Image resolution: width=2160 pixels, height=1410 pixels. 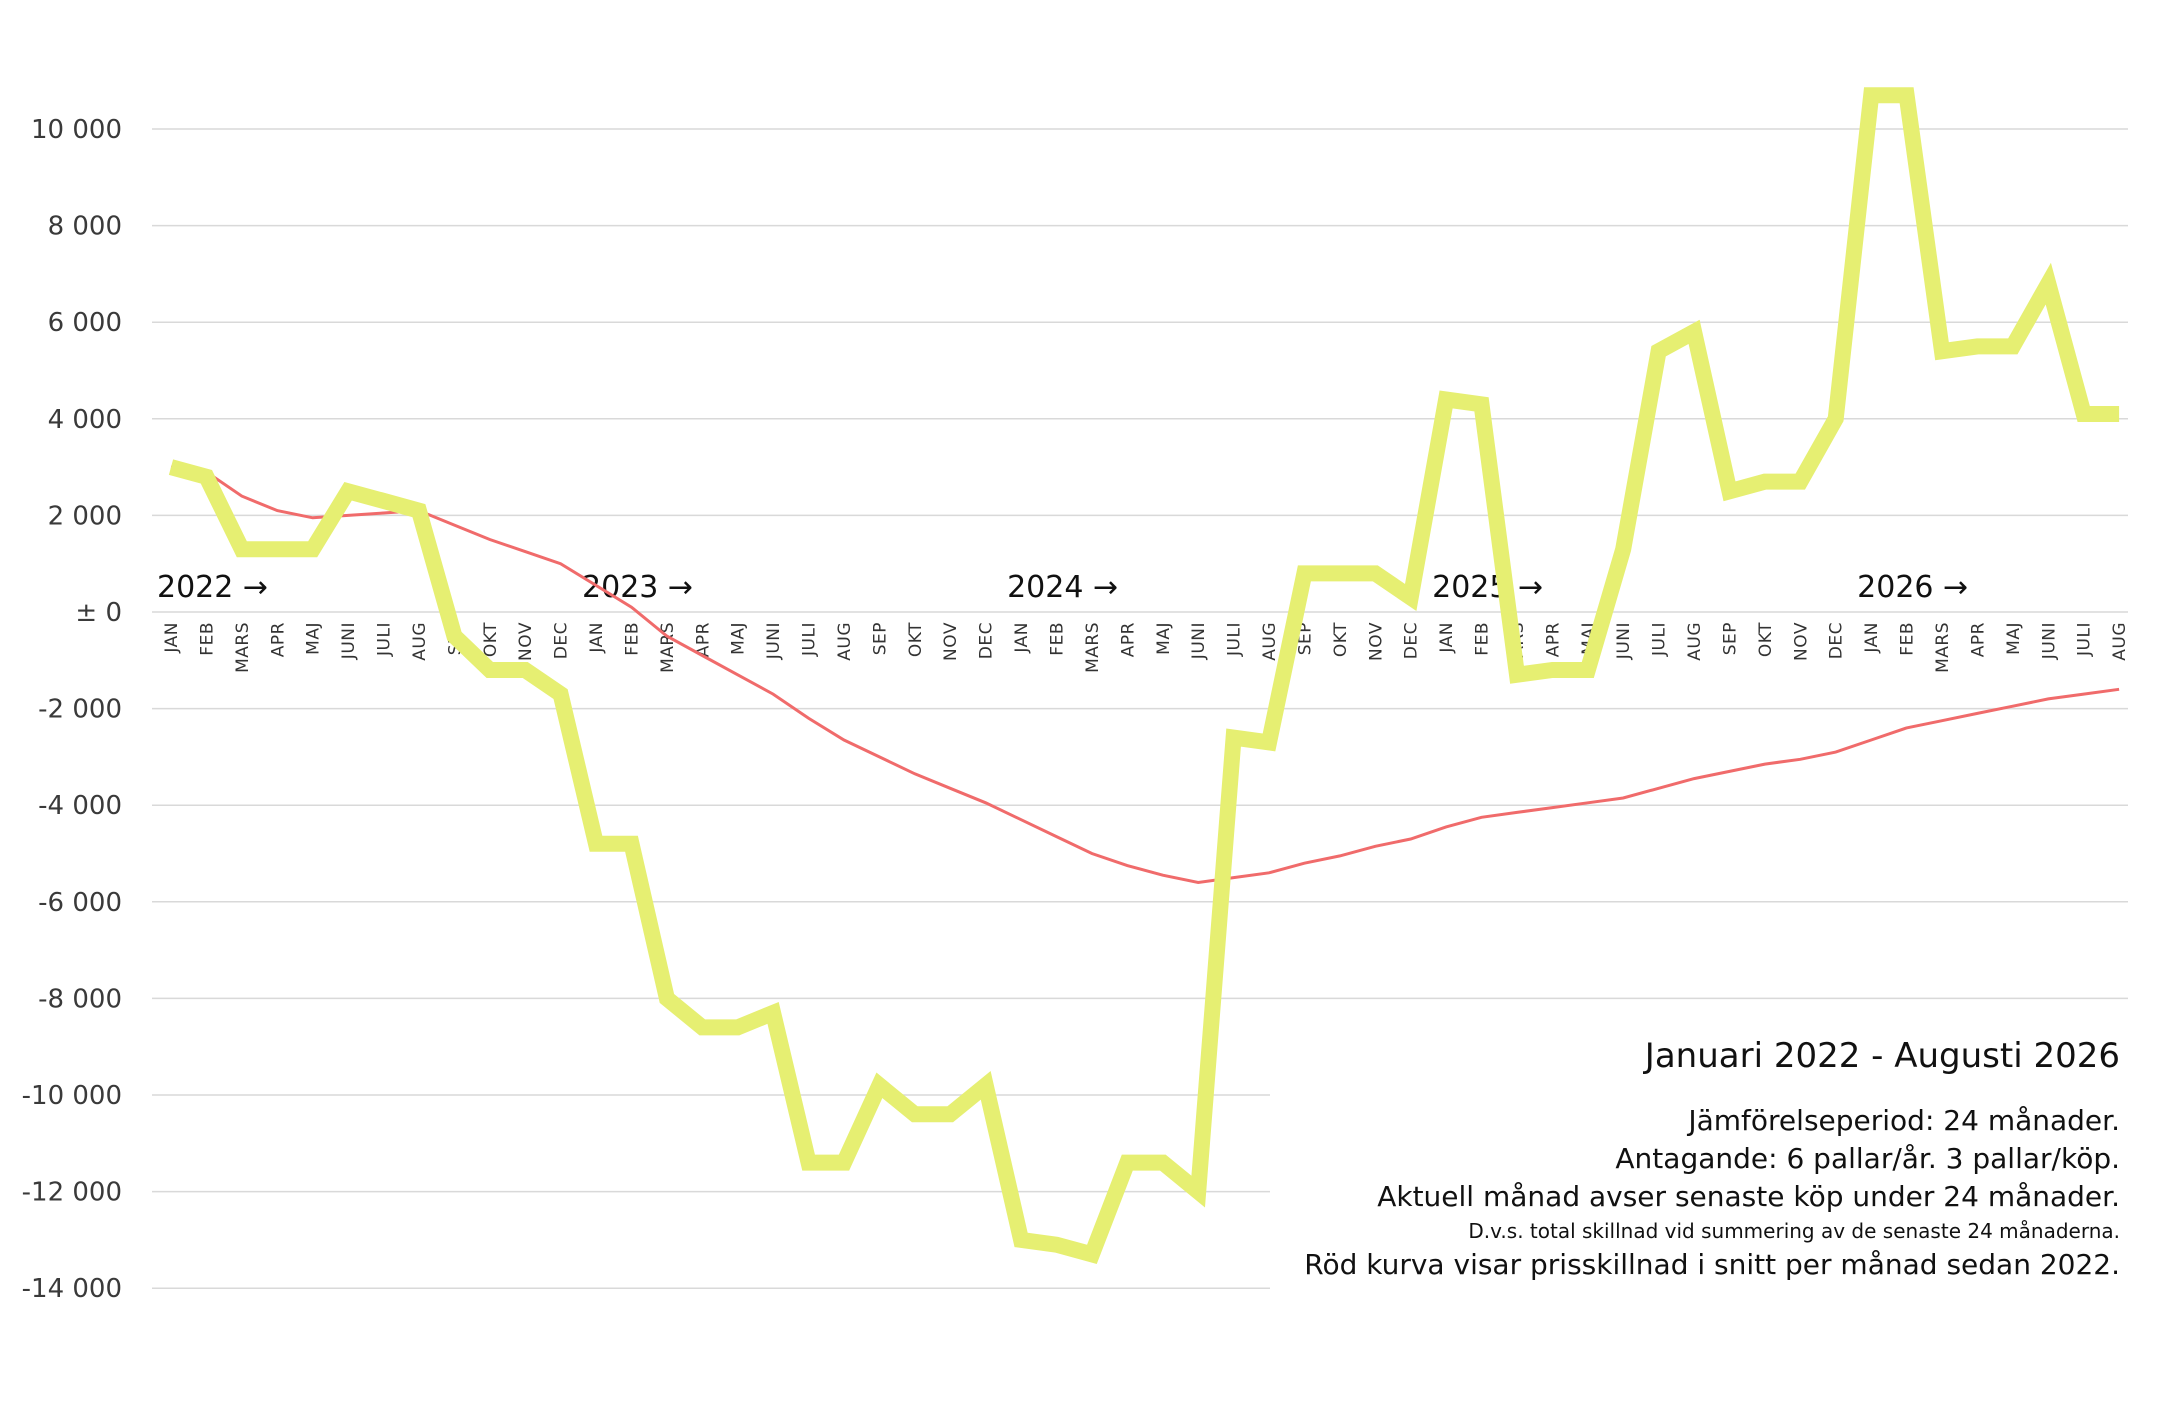 I want to click on year-label: 2026 →, so click(x=1912, y=587).